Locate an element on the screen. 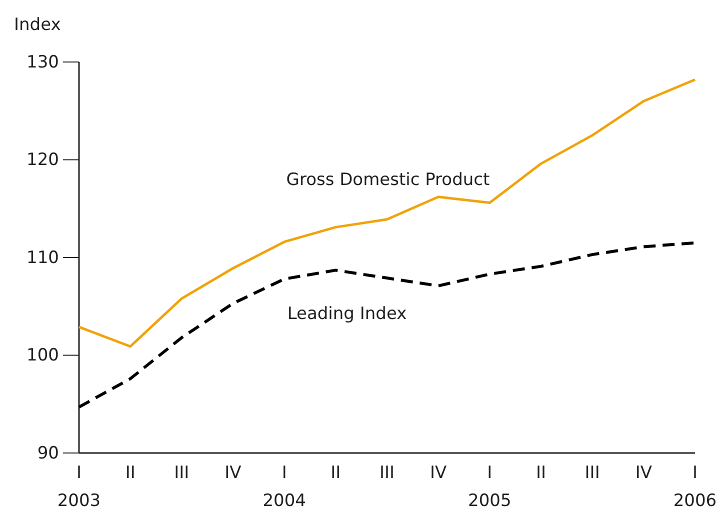 Image resolution: width=722 pixels, height=521 pixels. x-tick-label: I 2003 is located at coordinates (79, 487).